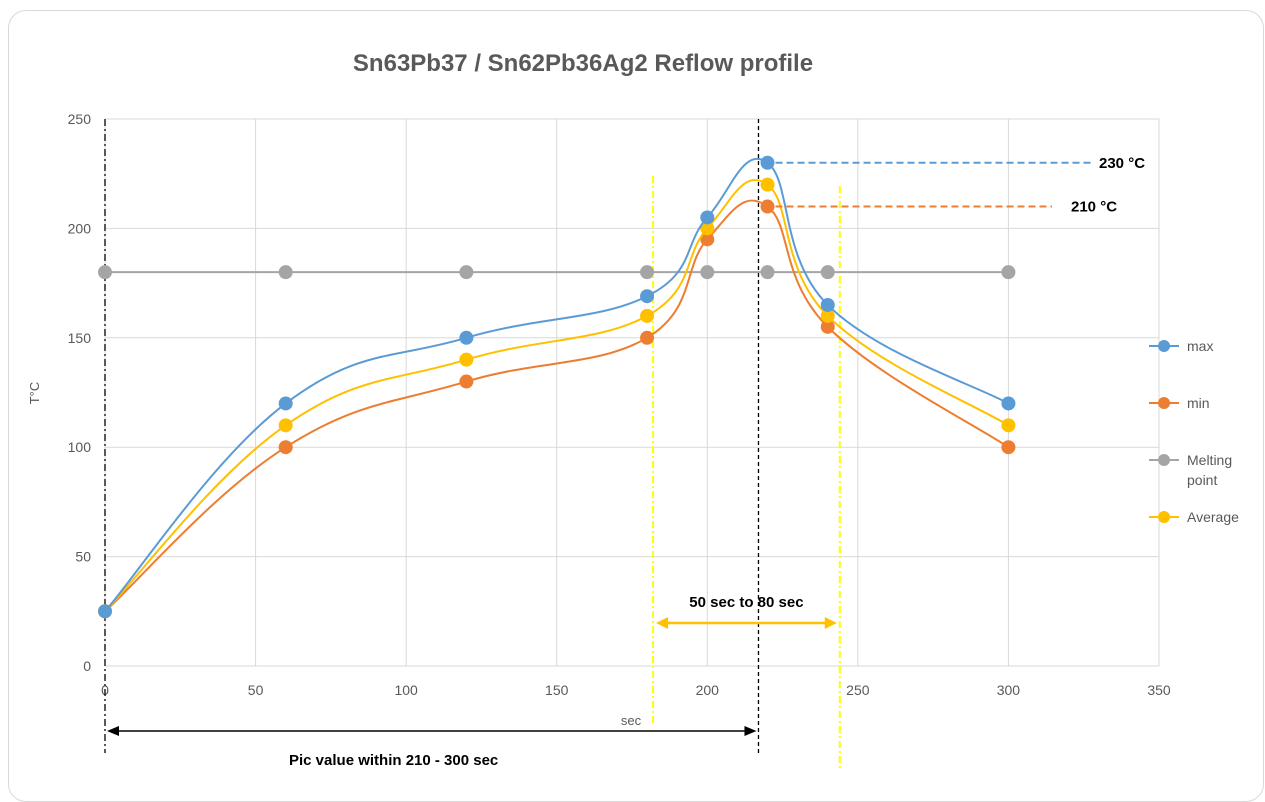 The height and width of the screenshot is (802, 1265). What do you see at coordinates (80, 447) in the screenshot?
I see `y-tick-label: 100` at bounding box center [80, 447].